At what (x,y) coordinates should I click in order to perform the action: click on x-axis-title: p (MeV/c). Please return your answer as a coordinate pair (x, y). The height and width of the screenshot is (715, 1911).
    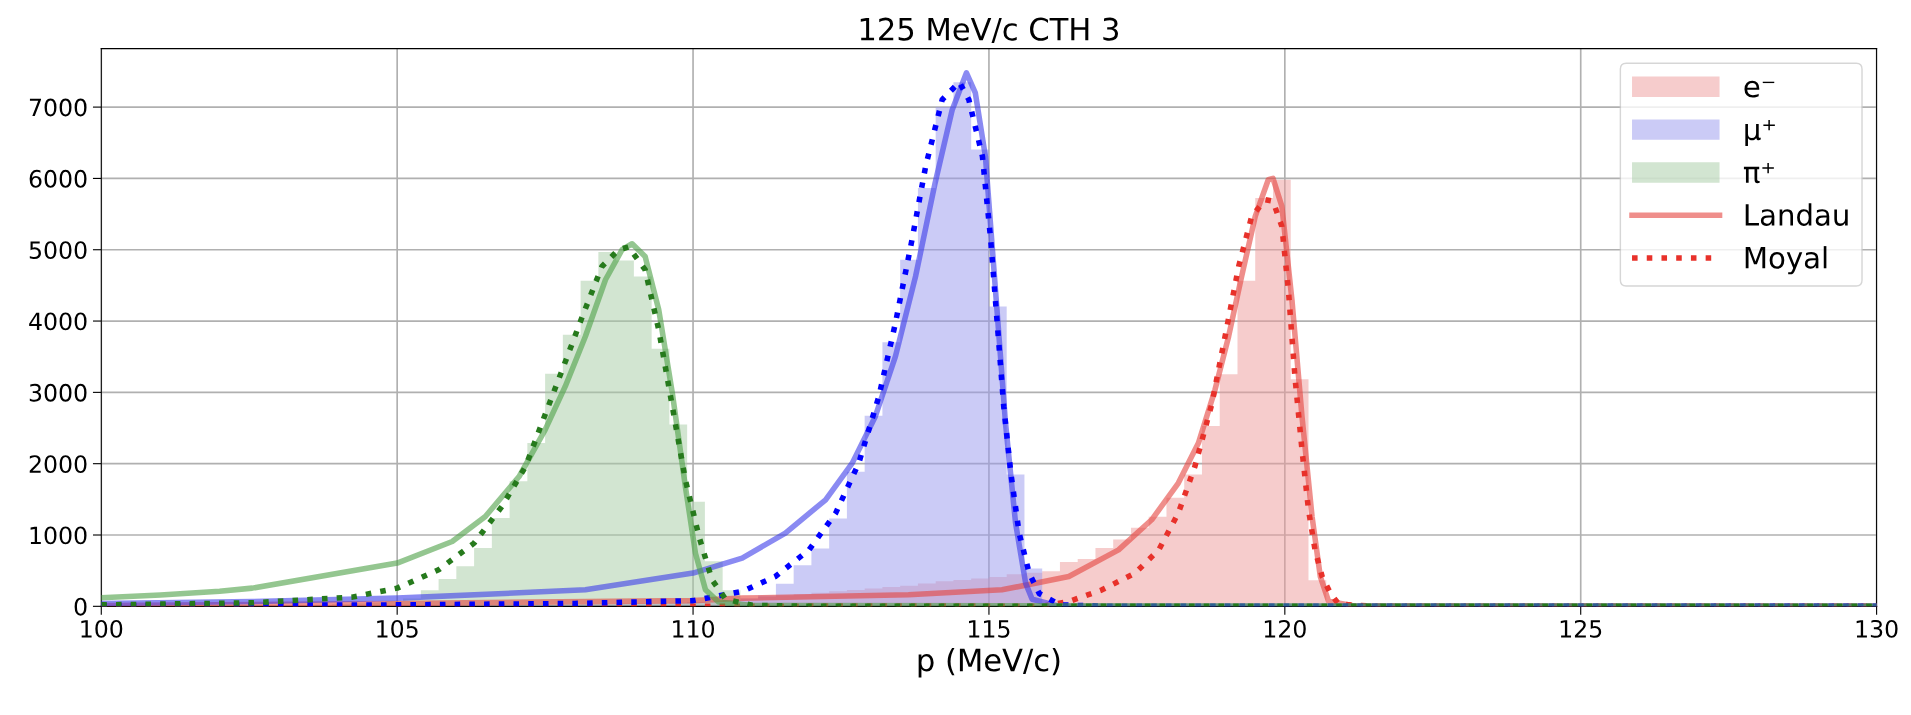
    Looking at the image, I should click on (989, 662).